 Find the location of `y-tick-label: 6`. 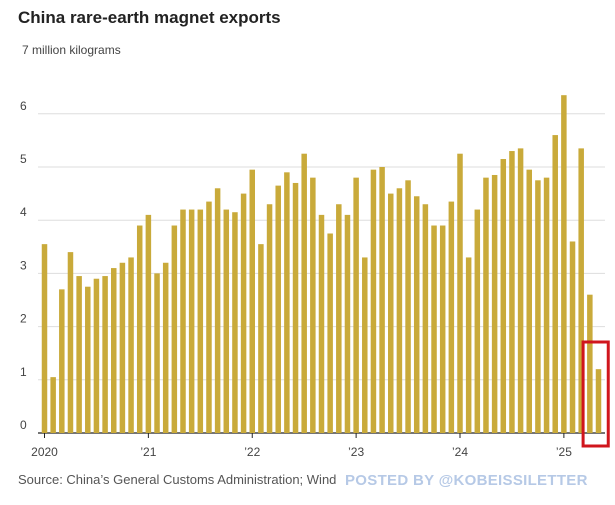

y-tick-label: 6 is located at coordinates (23, 106).